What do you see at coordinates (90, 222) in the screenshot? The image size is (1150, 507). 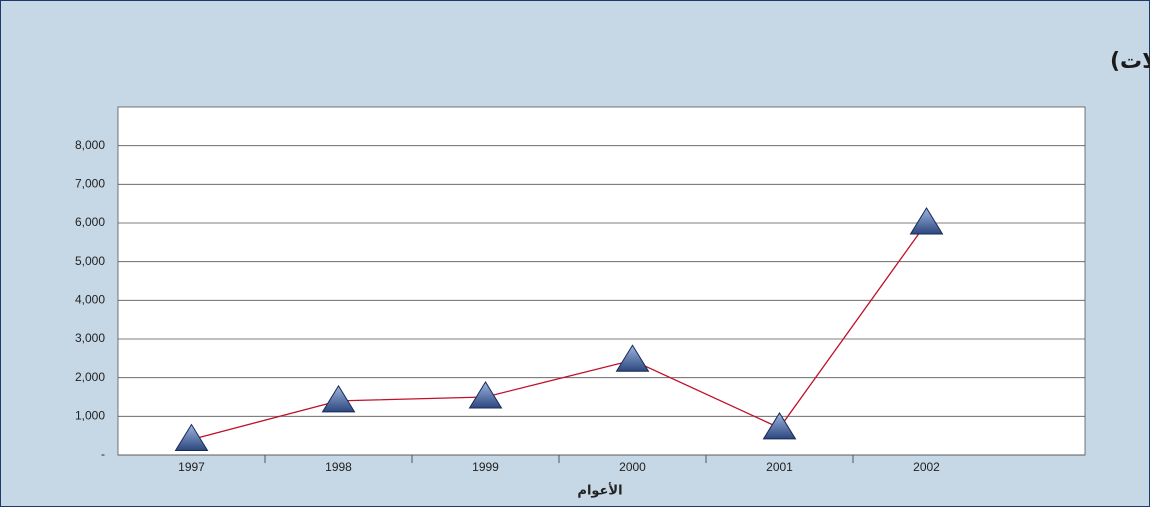 I see `y-tick-label: 6,000` at bounding box center [90, 222].